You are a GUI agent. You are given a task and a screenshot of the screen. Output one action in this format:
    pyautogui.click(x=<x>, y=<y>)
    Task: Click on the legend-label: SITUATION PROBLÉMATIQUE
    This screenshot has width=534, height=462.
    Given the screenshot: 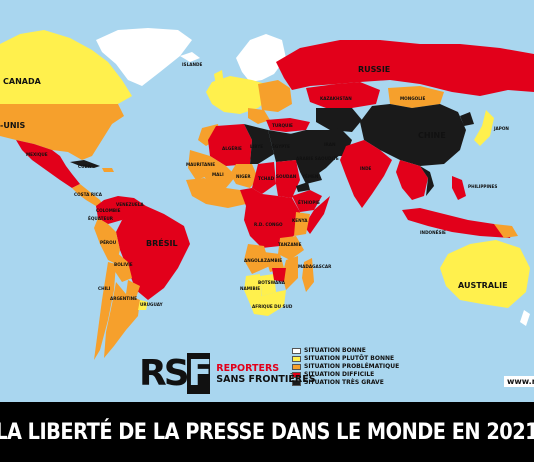 What is the action you would take?
    pyautogui.click(x=352, y=366)
    